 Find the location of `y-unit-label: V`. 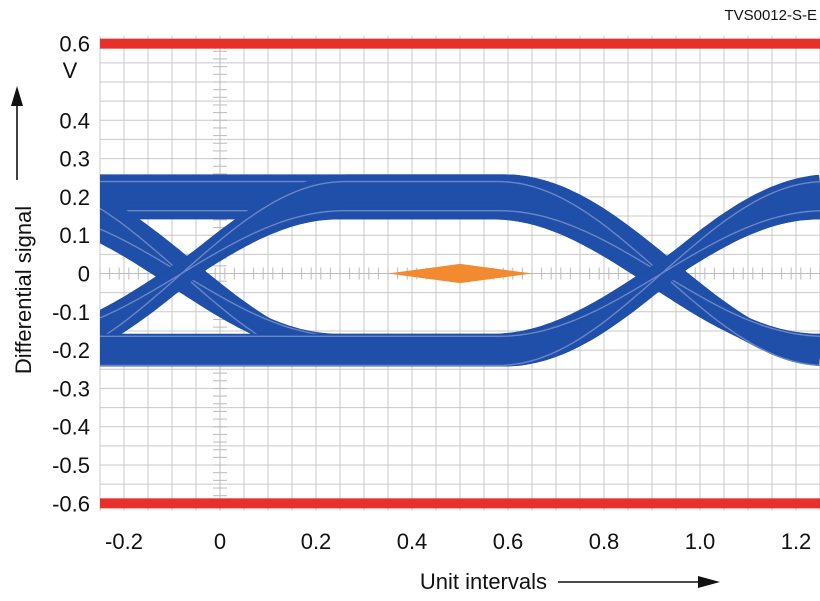

y-unit-label: V is located at coordinates (70, 70).